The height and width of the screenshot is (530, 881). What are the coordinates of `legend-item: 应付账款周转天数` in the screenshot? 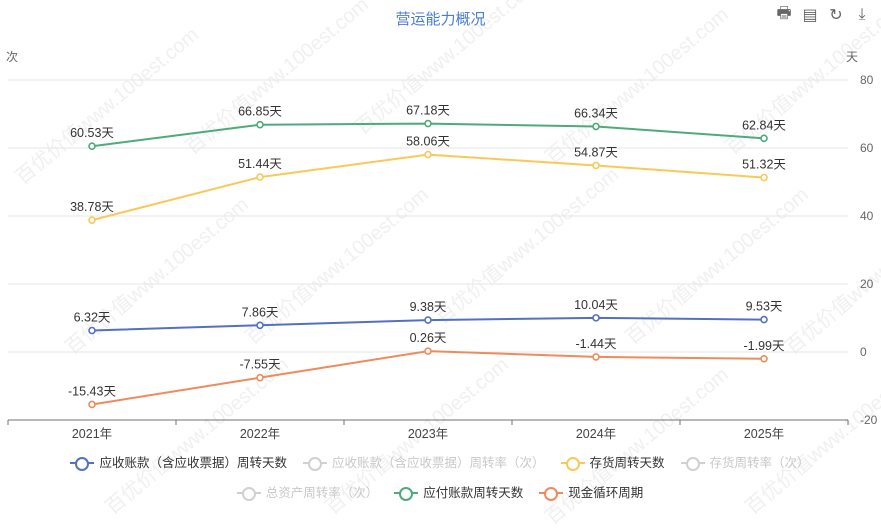 It's located at (458, 493).